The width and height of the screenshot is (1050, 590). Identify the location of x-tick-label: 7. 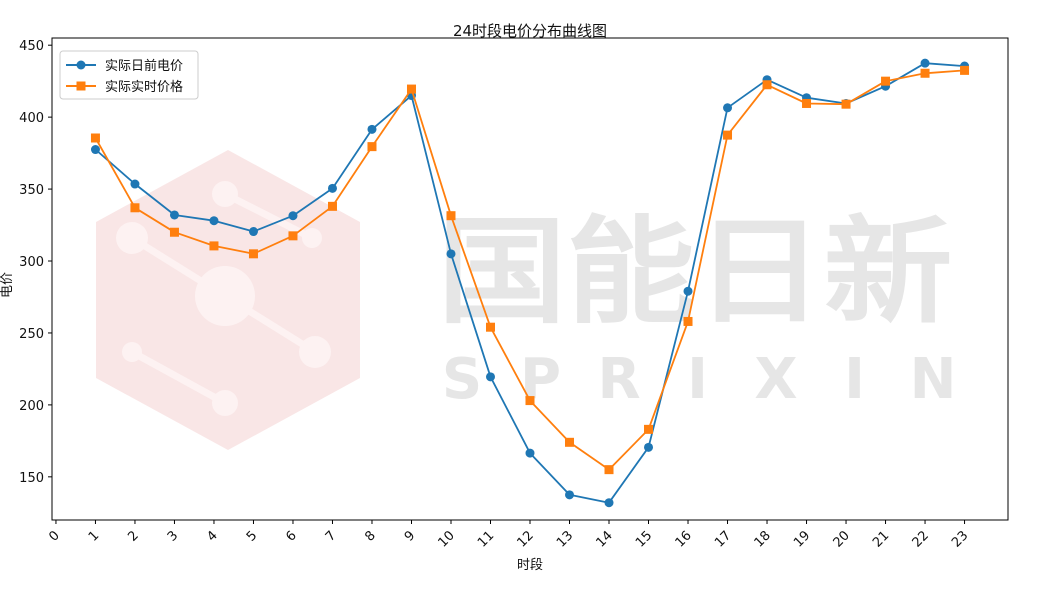
(331, 536).